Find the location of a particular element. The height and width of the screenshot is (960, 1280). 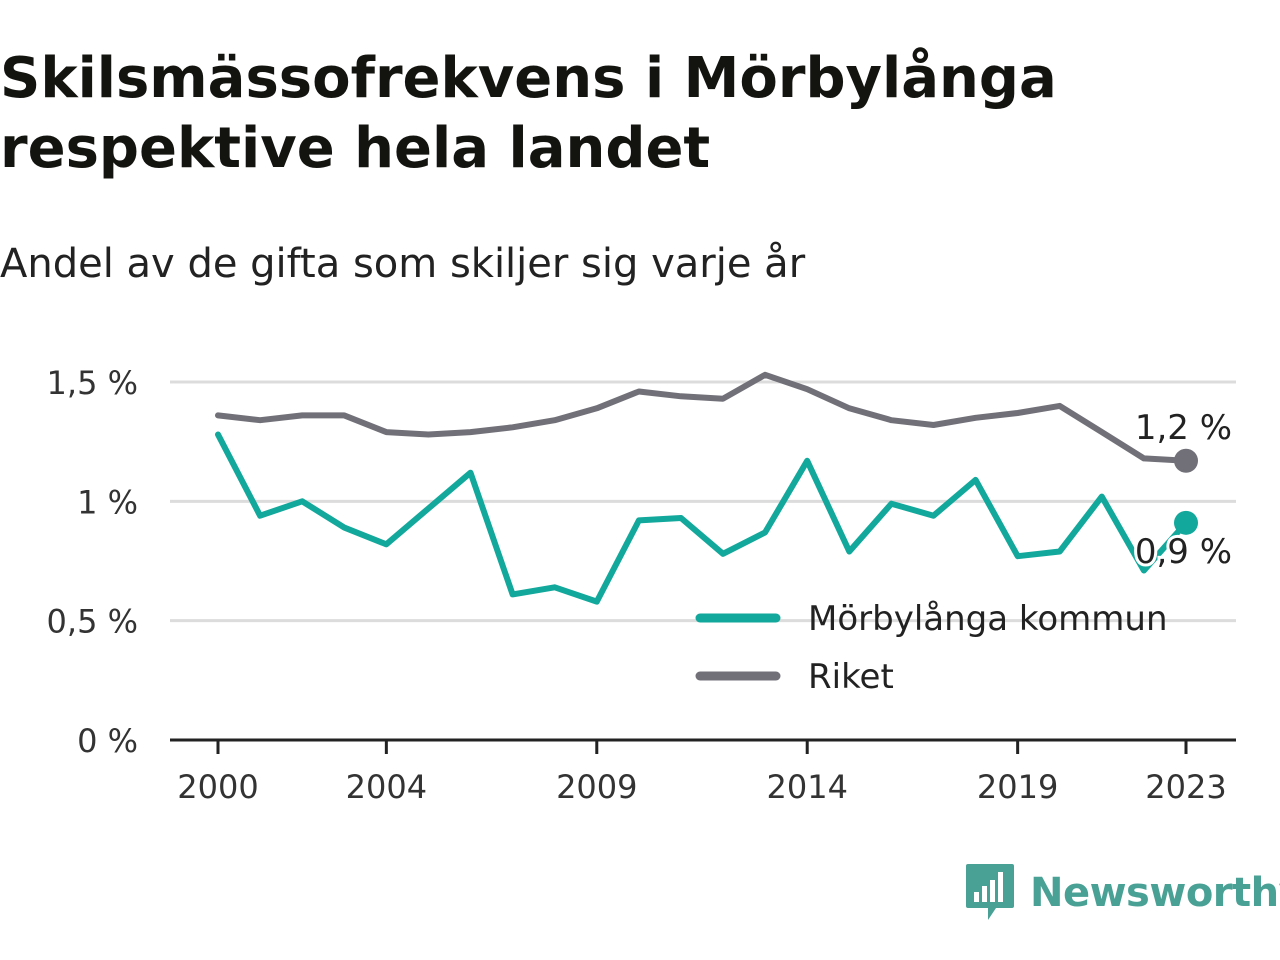

newsworthy-logo: Newsworthy is located at coordinates (1122, 893).